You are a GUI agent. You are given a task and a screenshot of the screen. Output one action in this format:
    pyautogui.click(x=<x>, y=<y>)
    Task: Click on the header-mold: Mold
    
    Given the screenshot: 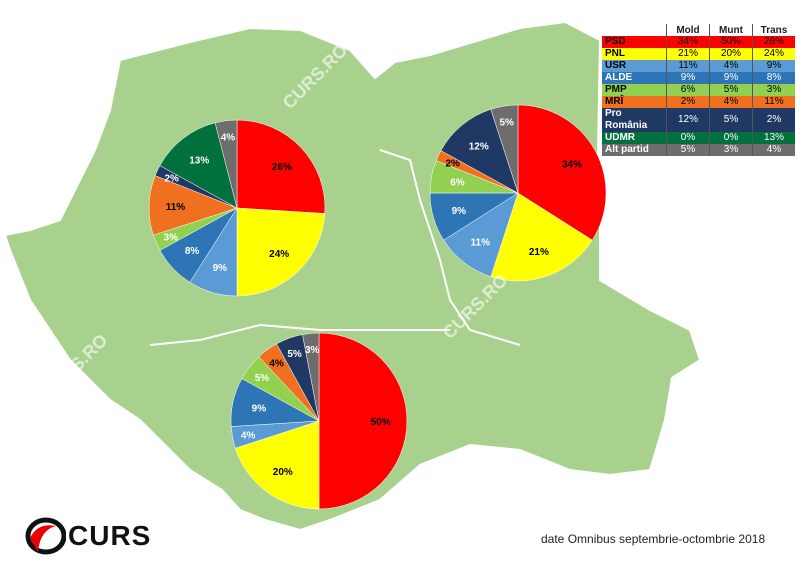 What is the action you would take?
    pyautogui.click(x=688, y=30)
    